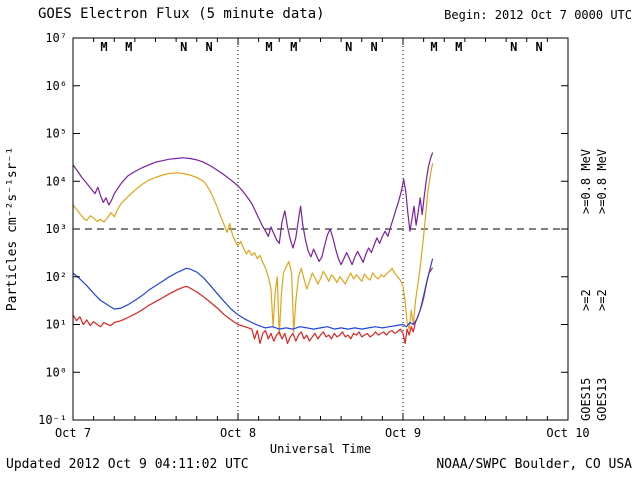 The width and height of the screenshot is (640, 480). I want to click on series-goes15-0-8-mev, so click(253, 209).